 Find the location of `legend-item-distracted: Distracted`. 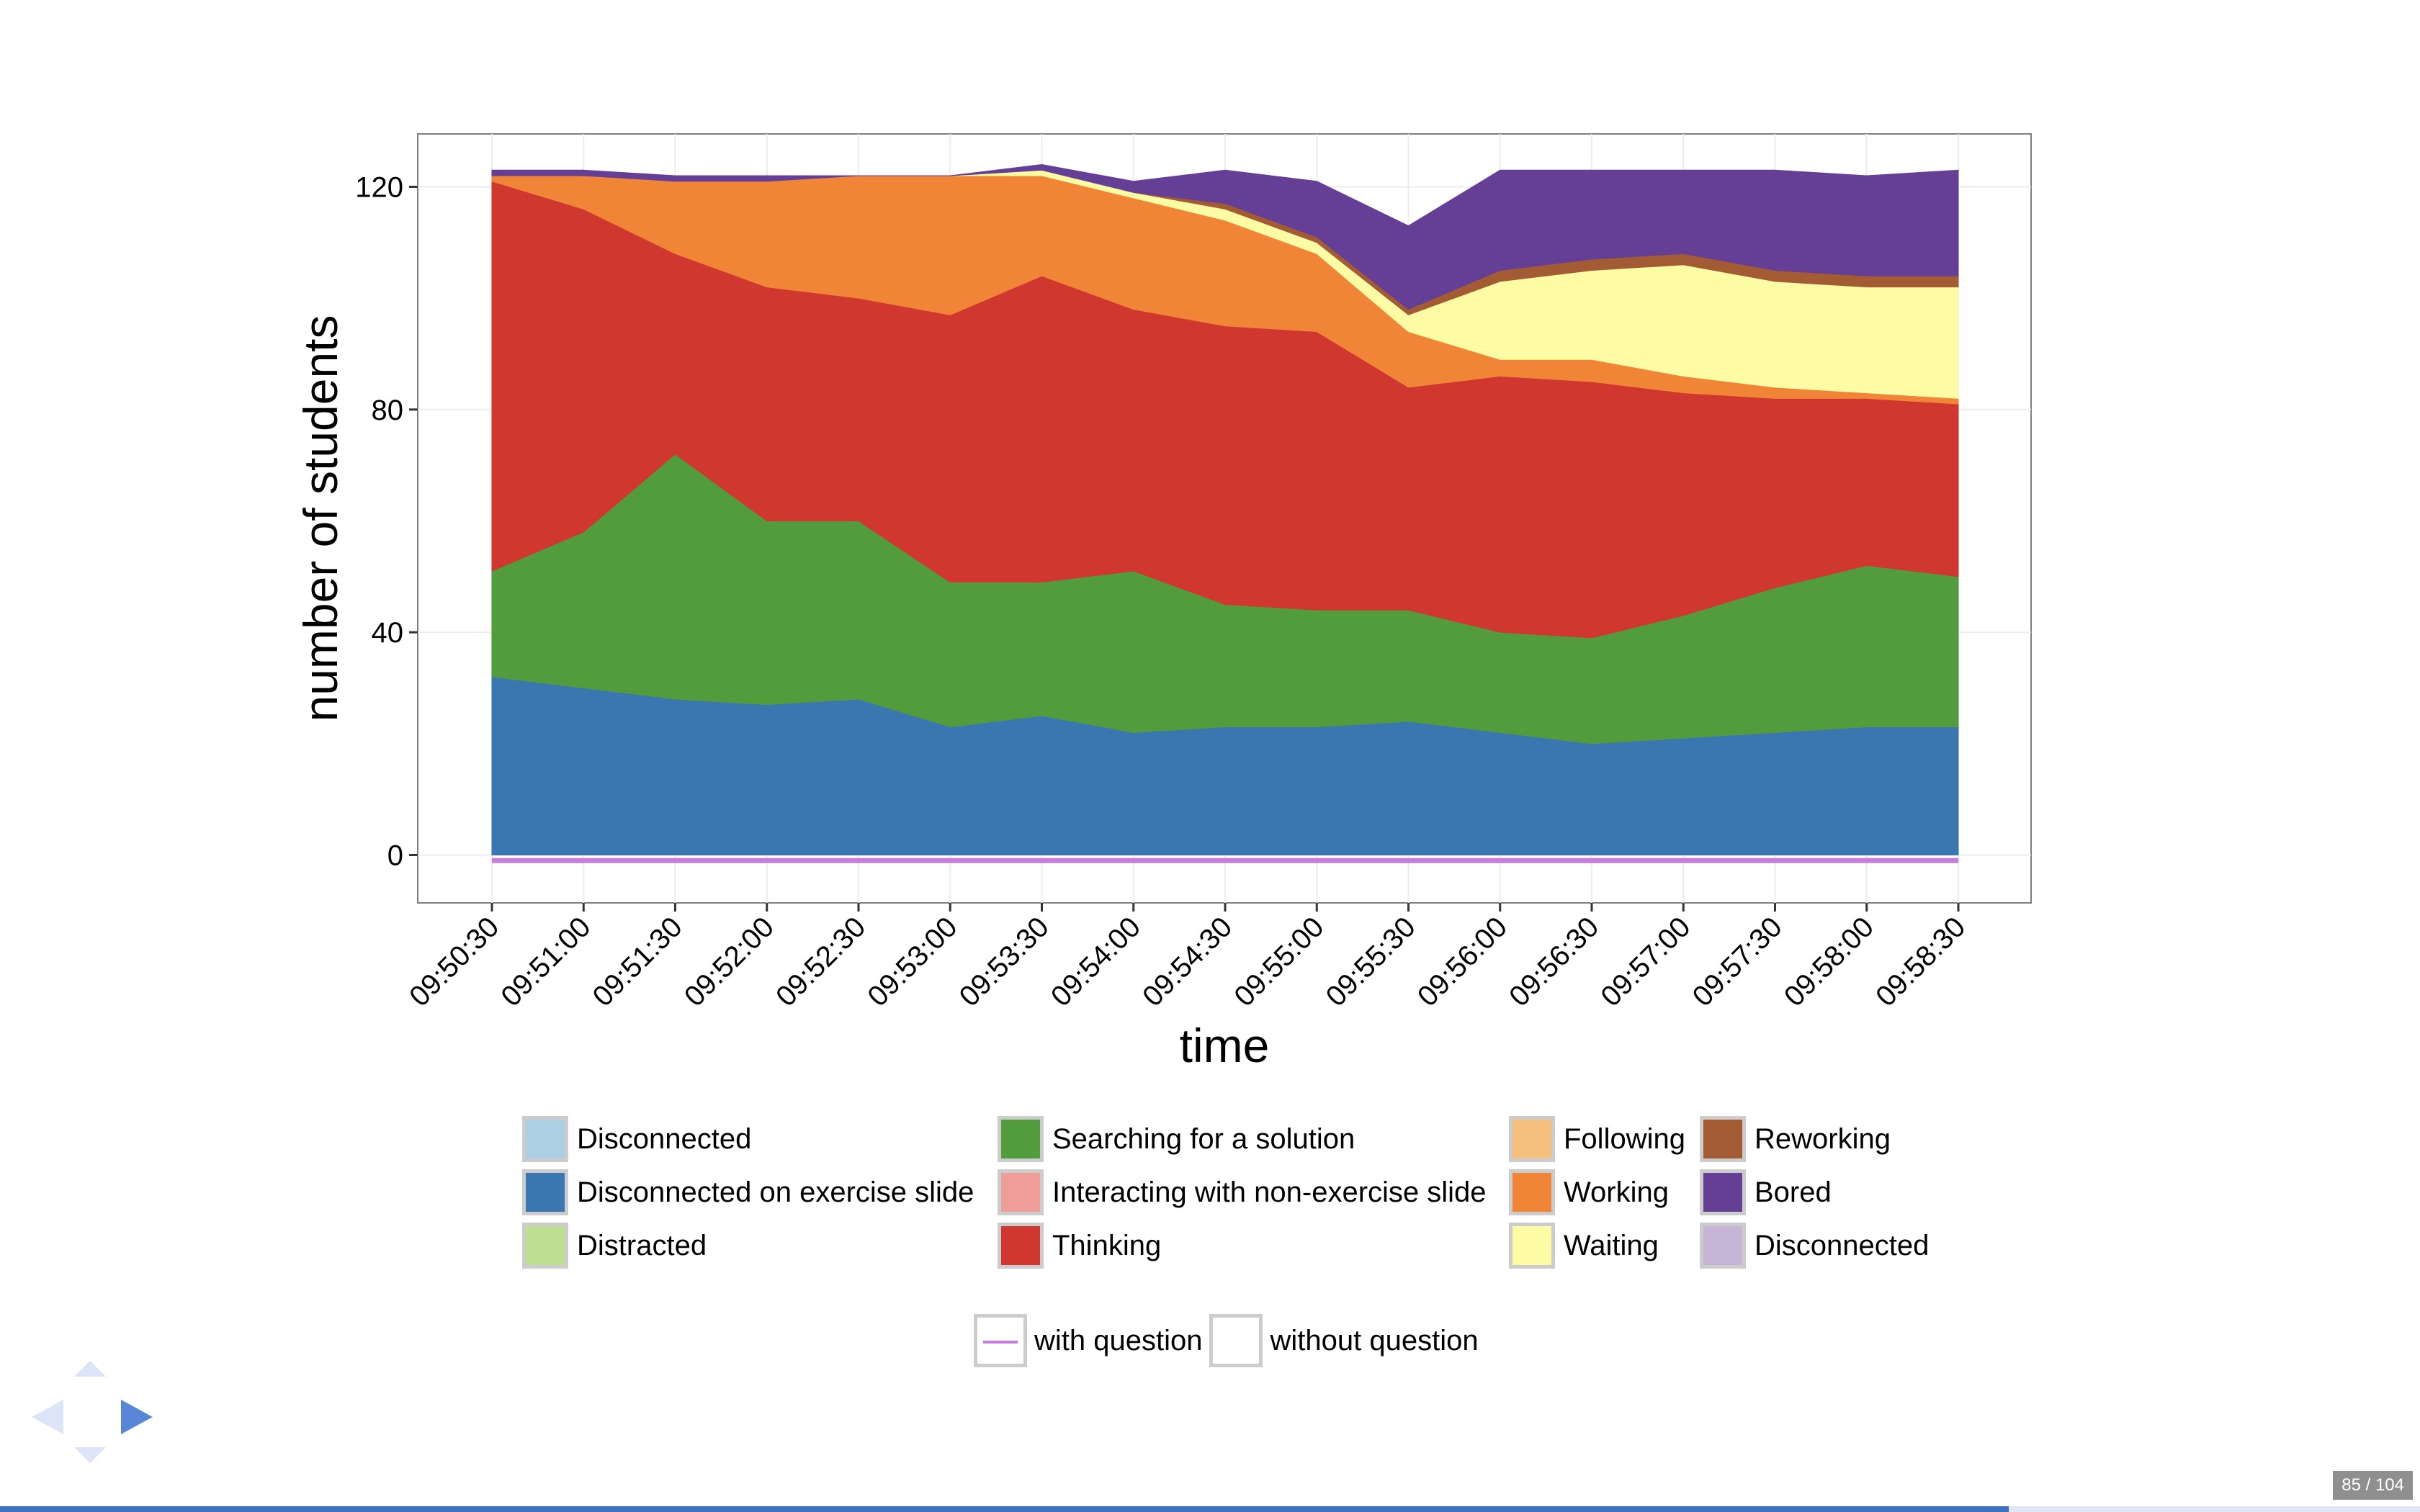

legend-item-distracted: Distracted is located at coordinates (614, 1245).